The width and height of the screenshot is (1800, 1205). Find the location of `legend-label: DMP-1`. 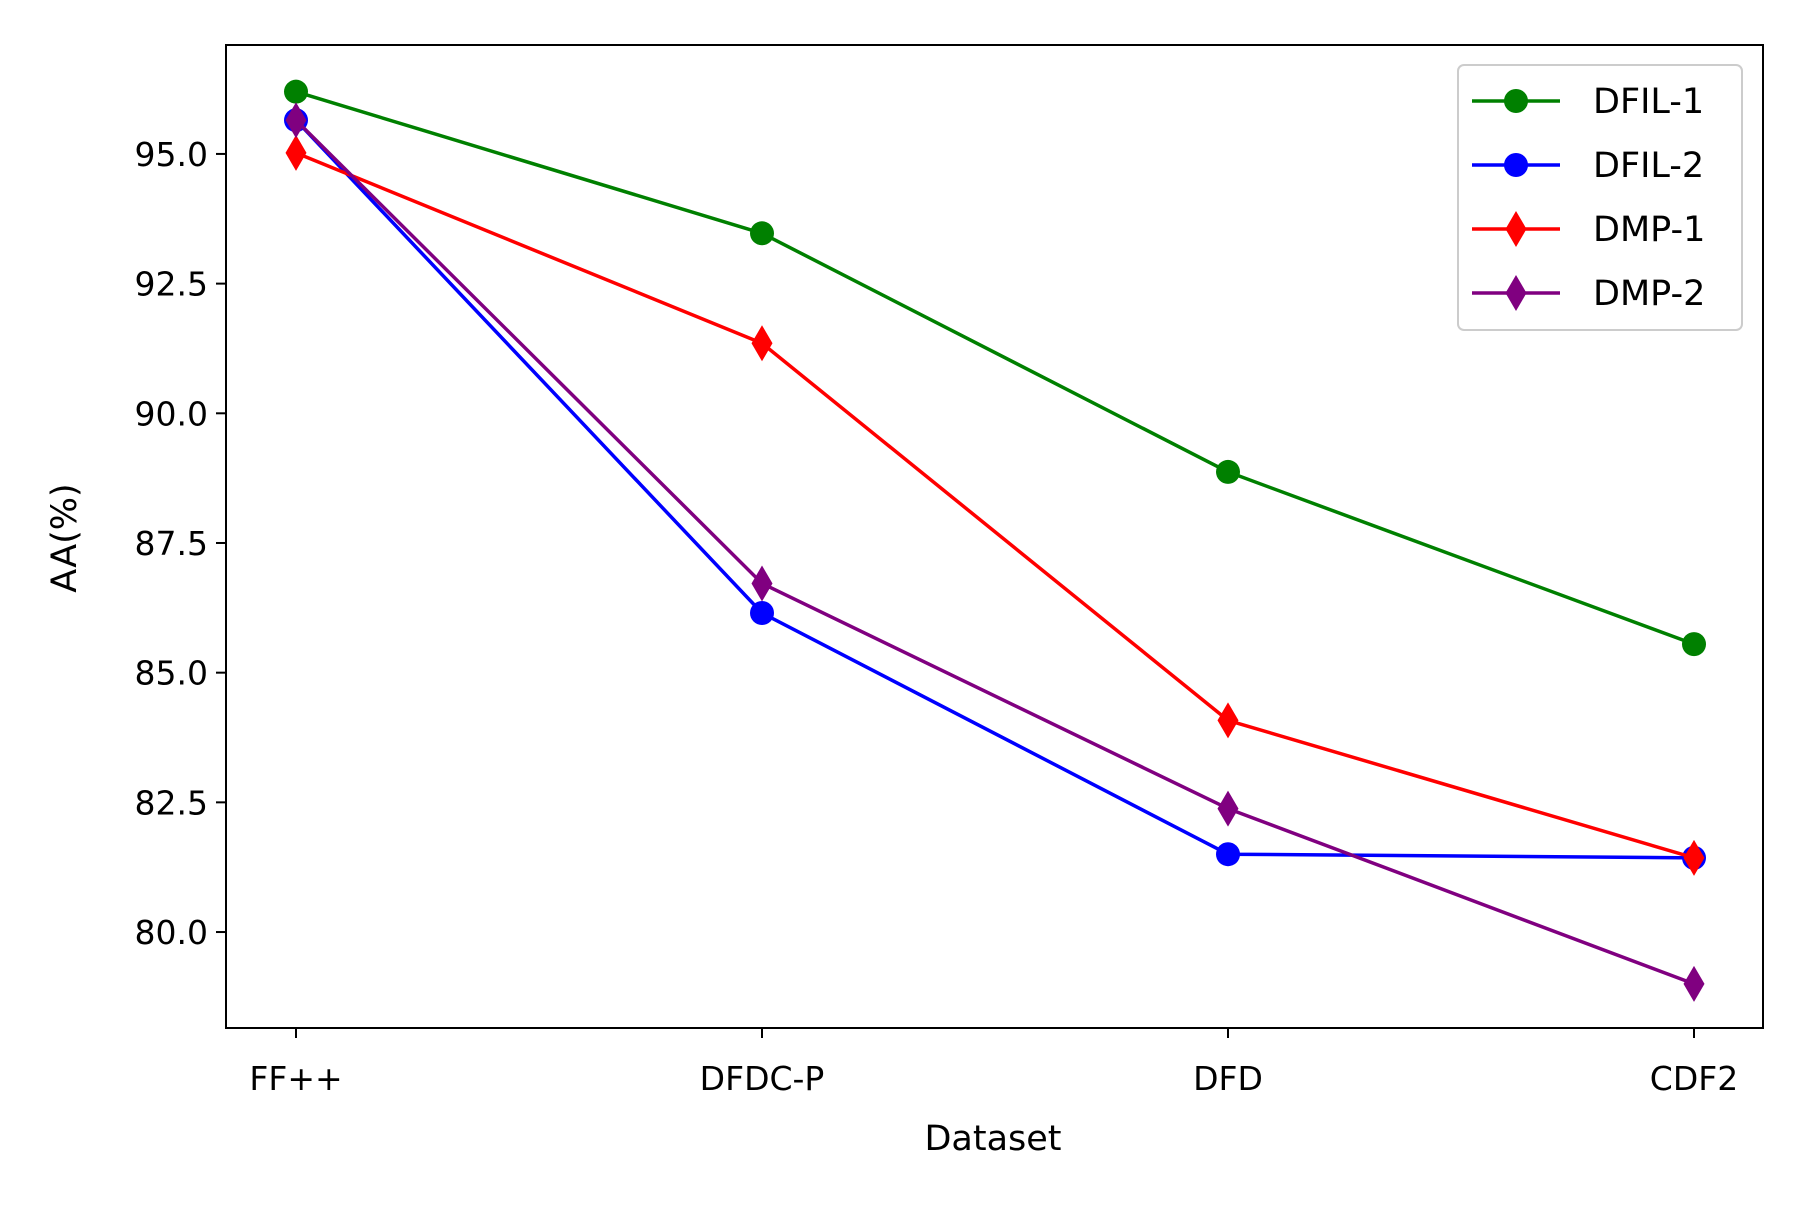

legend-label: DMP-1 is located at coordinates (1649, 230).